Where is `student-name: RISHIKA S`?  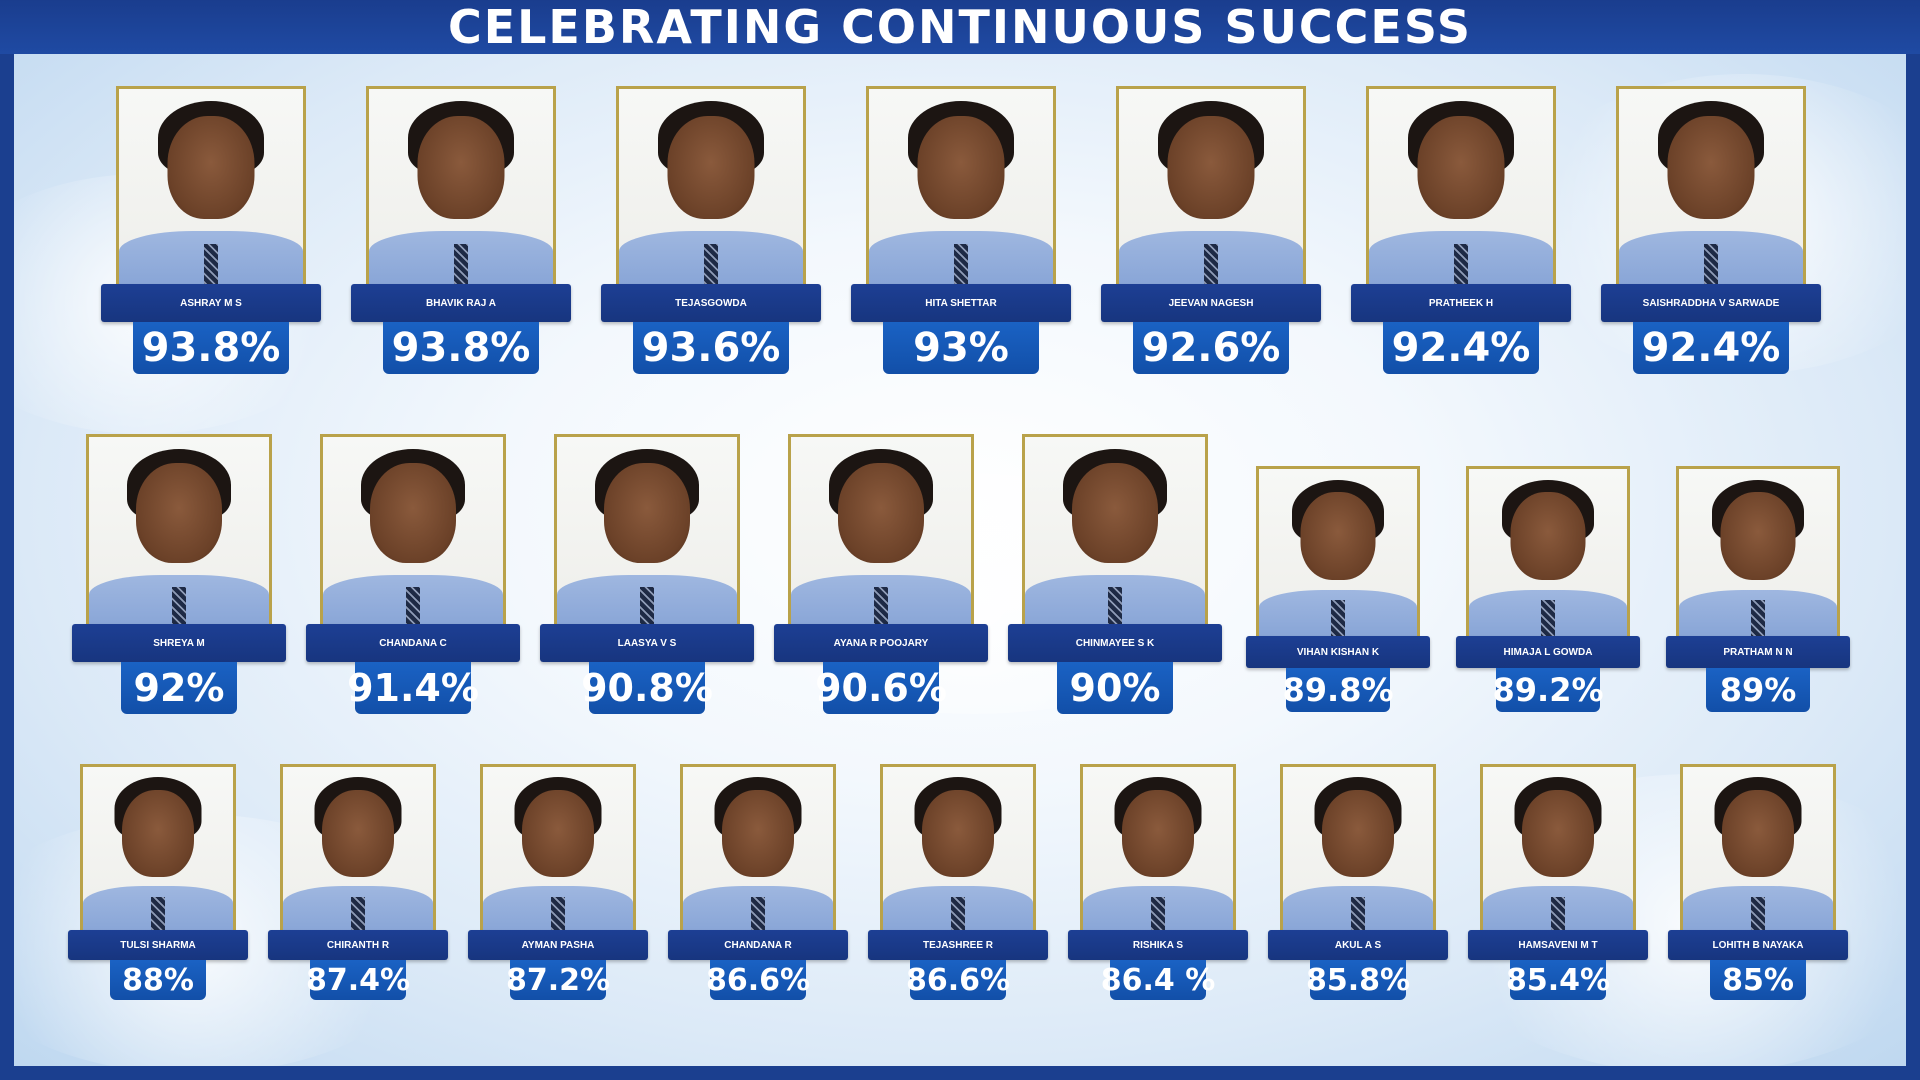
student-name: RISHIKA S is located at coordinates (1158, 945).